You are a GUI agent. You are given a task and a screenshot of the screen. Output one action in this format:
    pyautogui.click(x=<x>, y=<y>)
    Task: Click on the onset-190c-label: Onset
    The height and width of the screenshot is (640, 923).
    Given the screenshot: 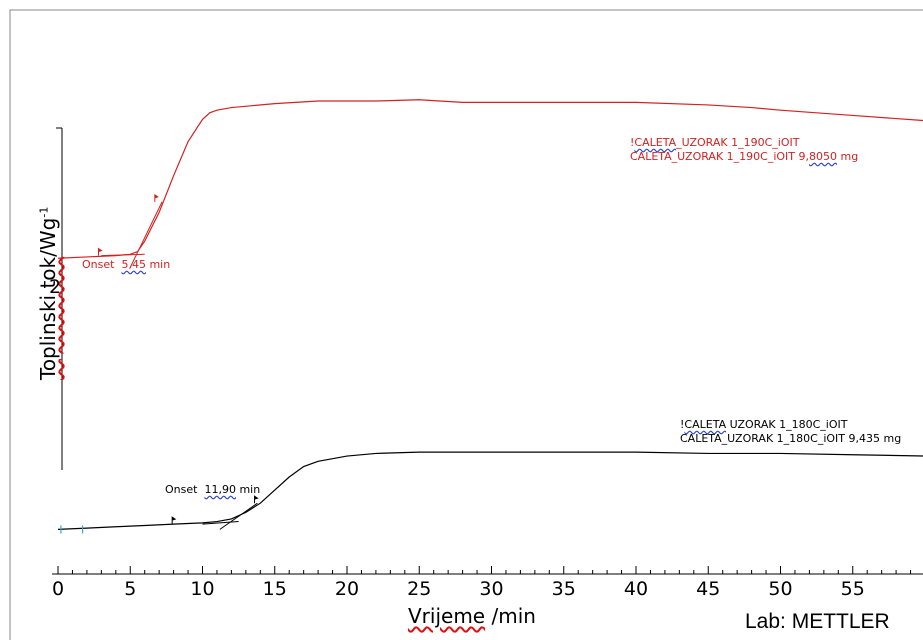 What is the action you would take?
    pyautogui.click(x=98, y=264)
    